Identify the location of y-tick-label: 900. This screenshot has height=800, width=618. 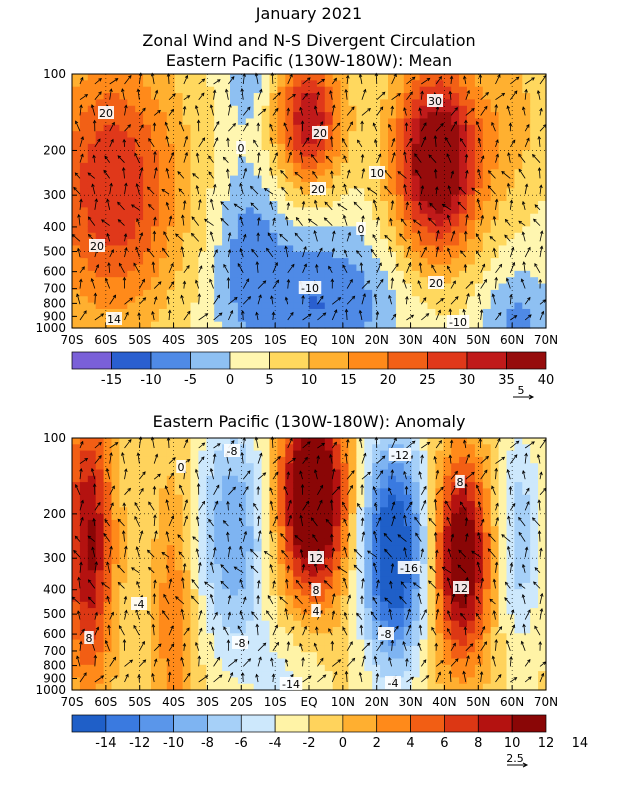
(54, 316).